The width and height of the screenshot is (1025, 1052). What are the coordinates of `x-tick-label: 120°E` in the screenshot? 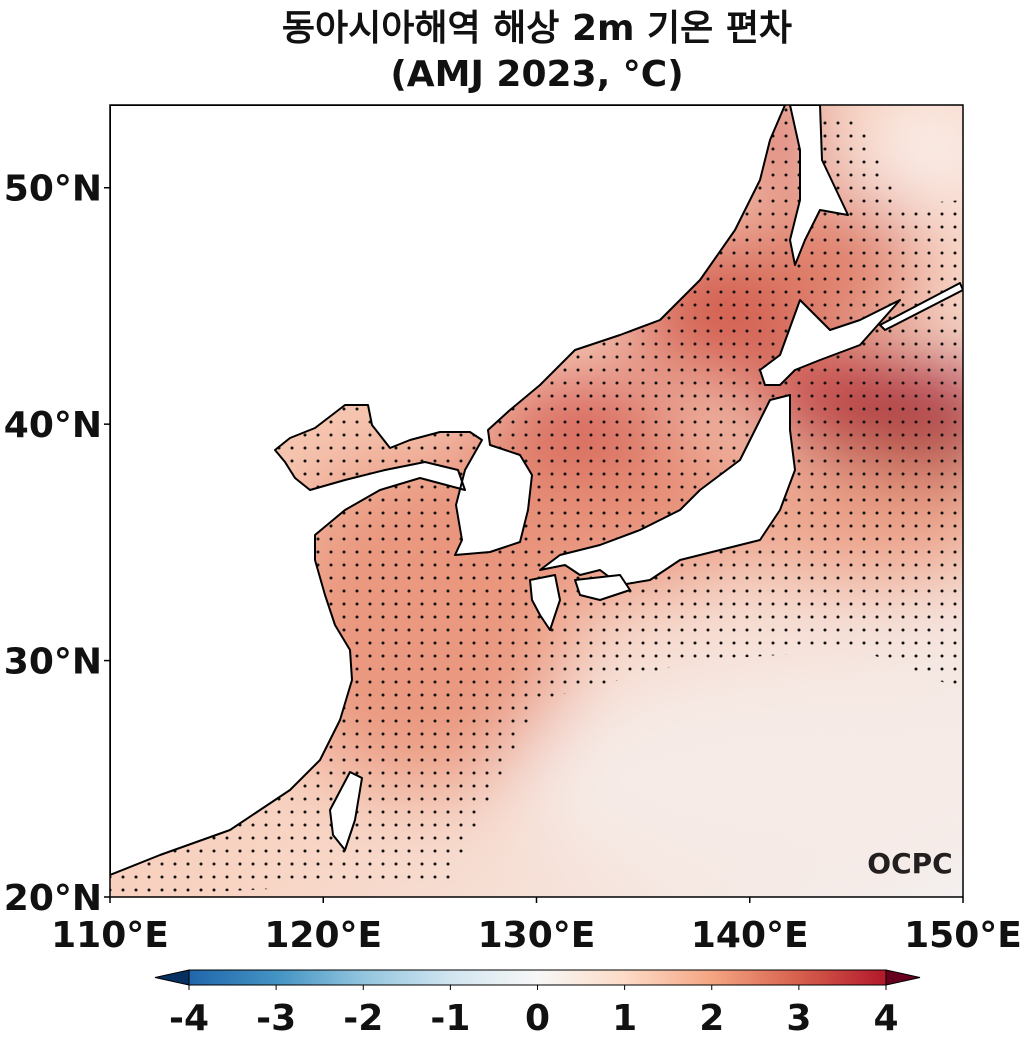 It's located at (323, 935).